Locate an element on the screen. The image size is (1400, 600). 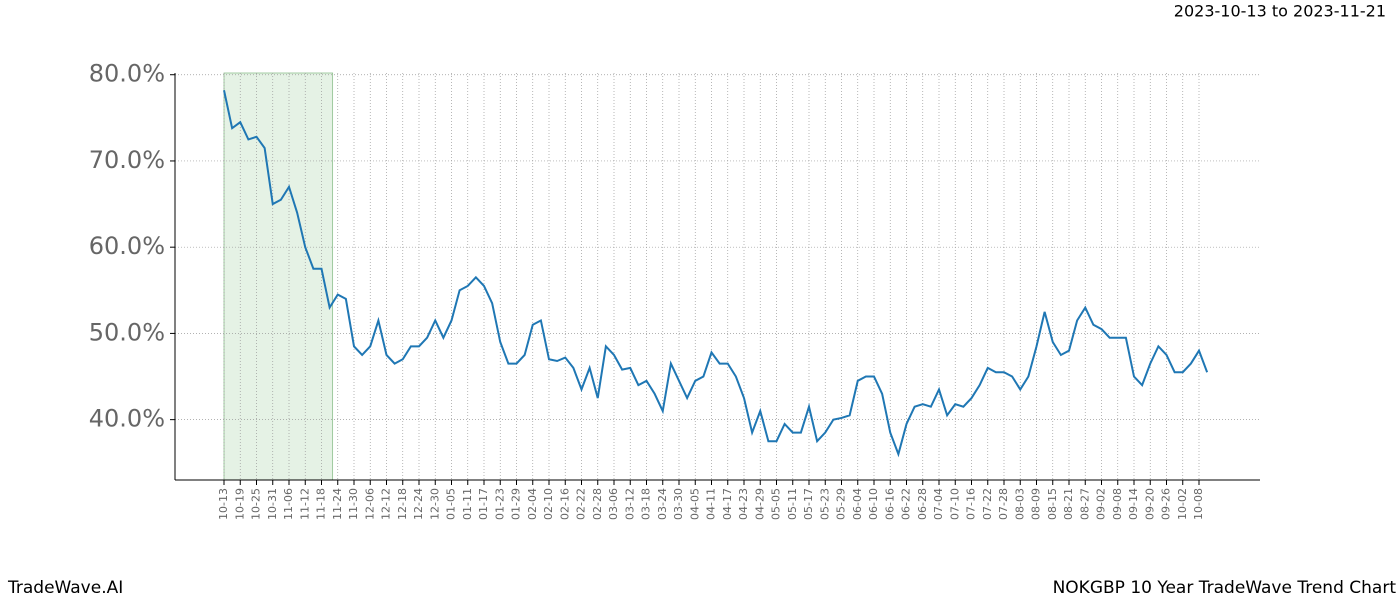
x-tick-label: 02-04 is located at coordinates (532, 504).